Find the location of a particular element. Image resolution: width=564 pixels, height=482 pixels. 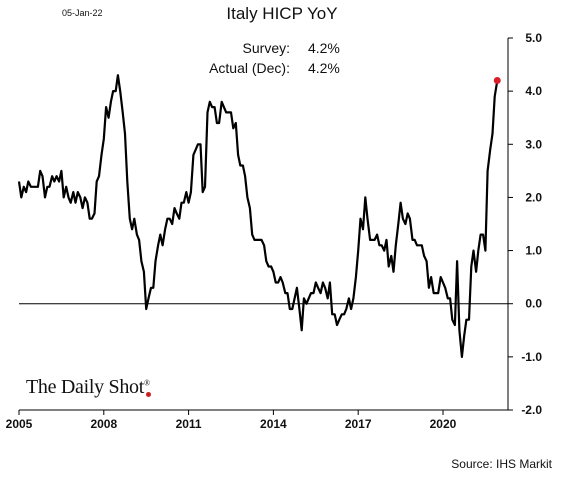

source-note: Source: IHS Markit is located at coordinates (501, 464).